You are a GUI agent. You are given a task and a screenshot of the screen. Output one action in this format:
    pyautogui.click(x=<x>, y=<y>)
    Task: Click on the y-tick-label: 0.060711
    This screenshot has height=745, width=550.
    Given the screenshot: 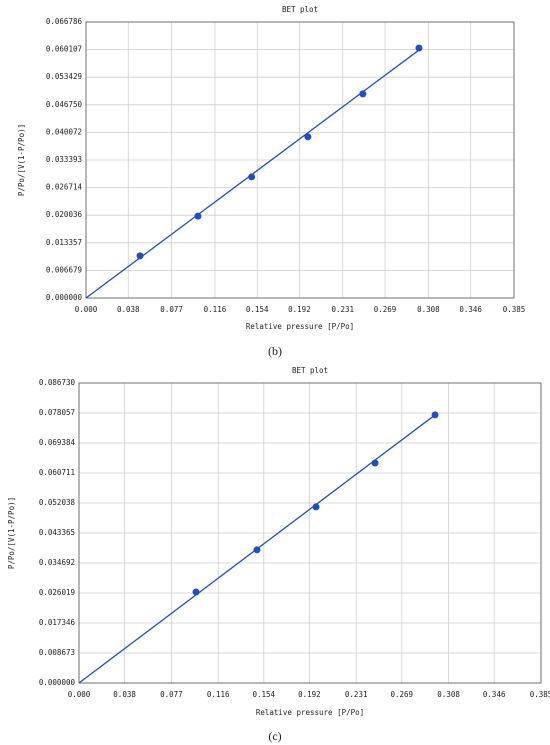 What is the action you would take?
    pyautogui.click(x=57, y=472)
    